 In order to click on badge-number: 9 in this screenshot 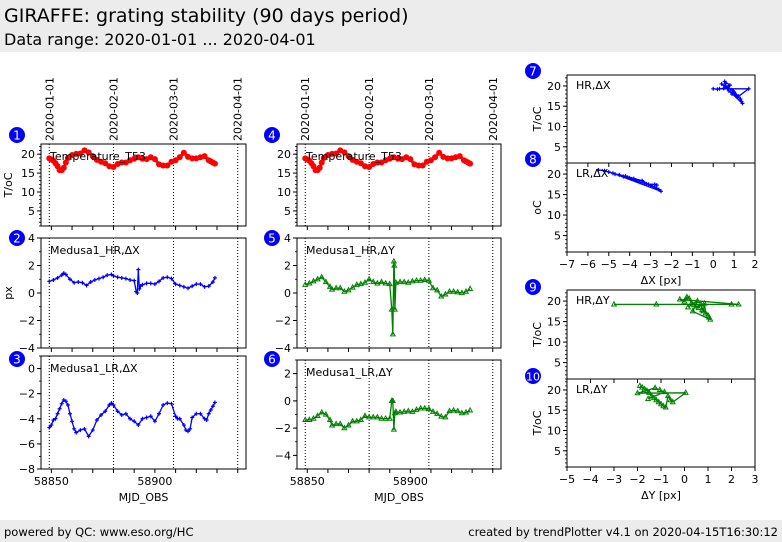, I will do `click(533, 288)`.